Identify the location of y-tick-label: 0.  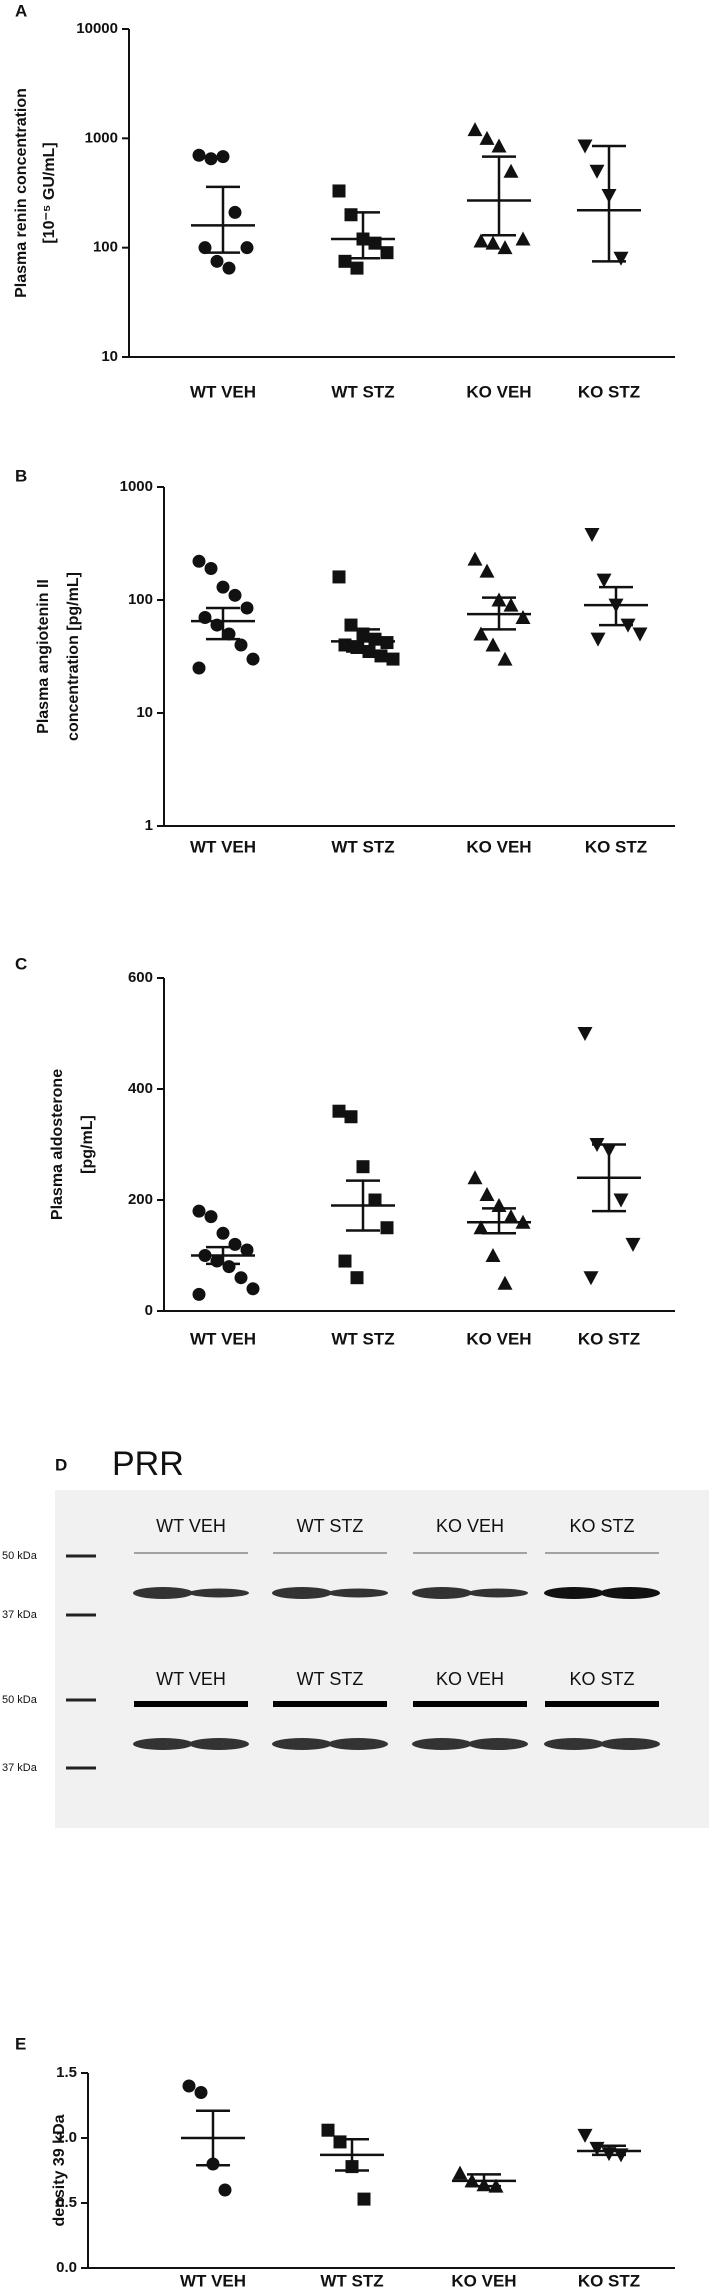
(149, 1310).